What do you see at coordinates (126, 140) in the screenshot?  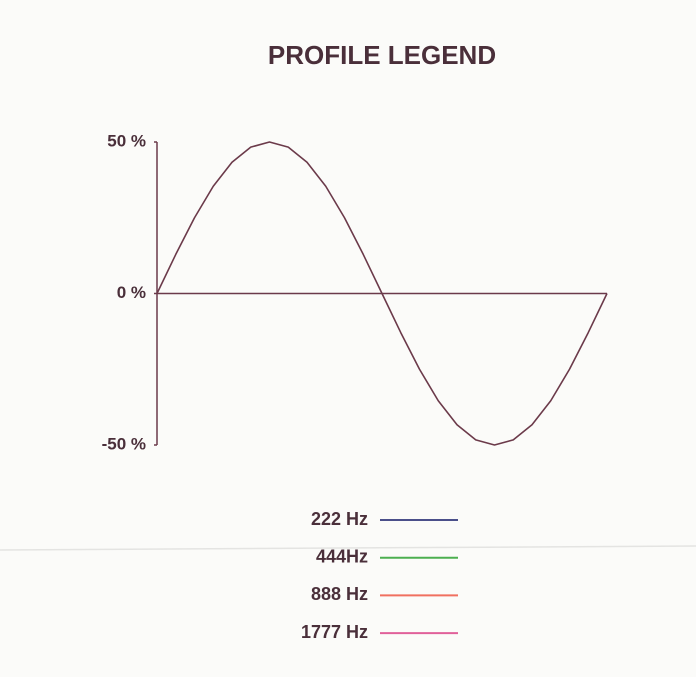 I see `y-tick-label: 50 %` at bounding box center [126, 140].